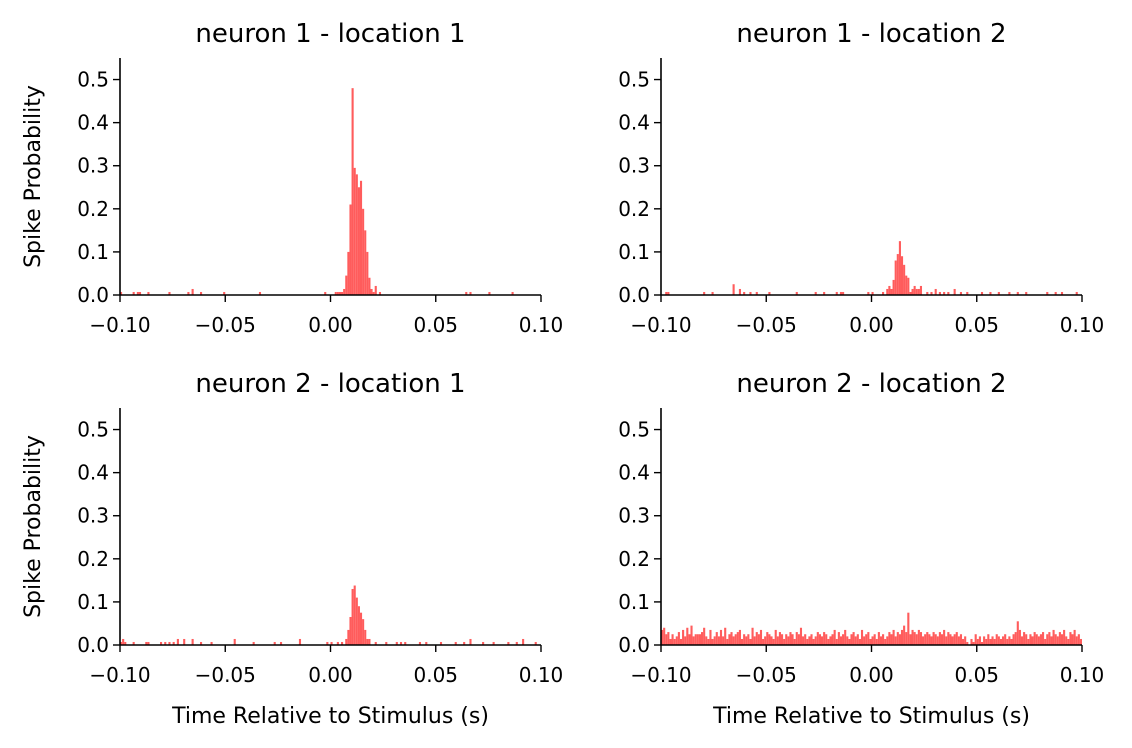  Describe the element at coordinates (871, 268) in the screenshot. I see `histogram-bars` at that location.